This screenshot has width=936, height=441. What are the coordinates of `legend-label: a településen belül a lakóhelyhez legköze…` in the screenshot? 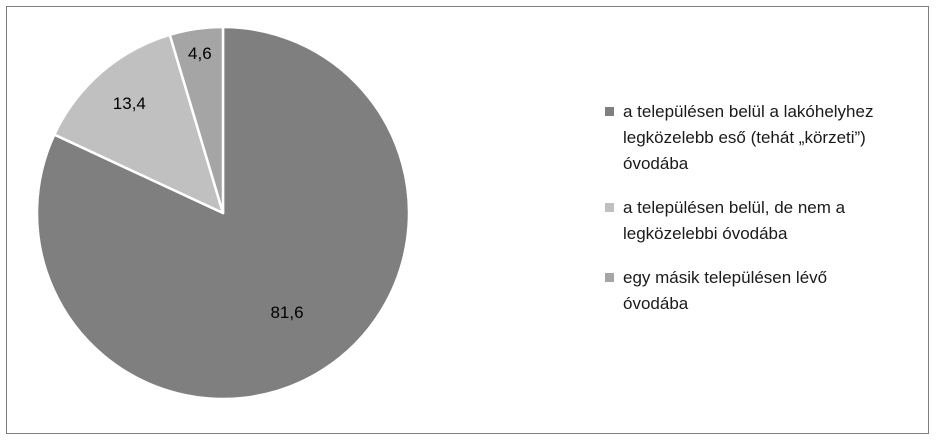 It's located at (748, 137).